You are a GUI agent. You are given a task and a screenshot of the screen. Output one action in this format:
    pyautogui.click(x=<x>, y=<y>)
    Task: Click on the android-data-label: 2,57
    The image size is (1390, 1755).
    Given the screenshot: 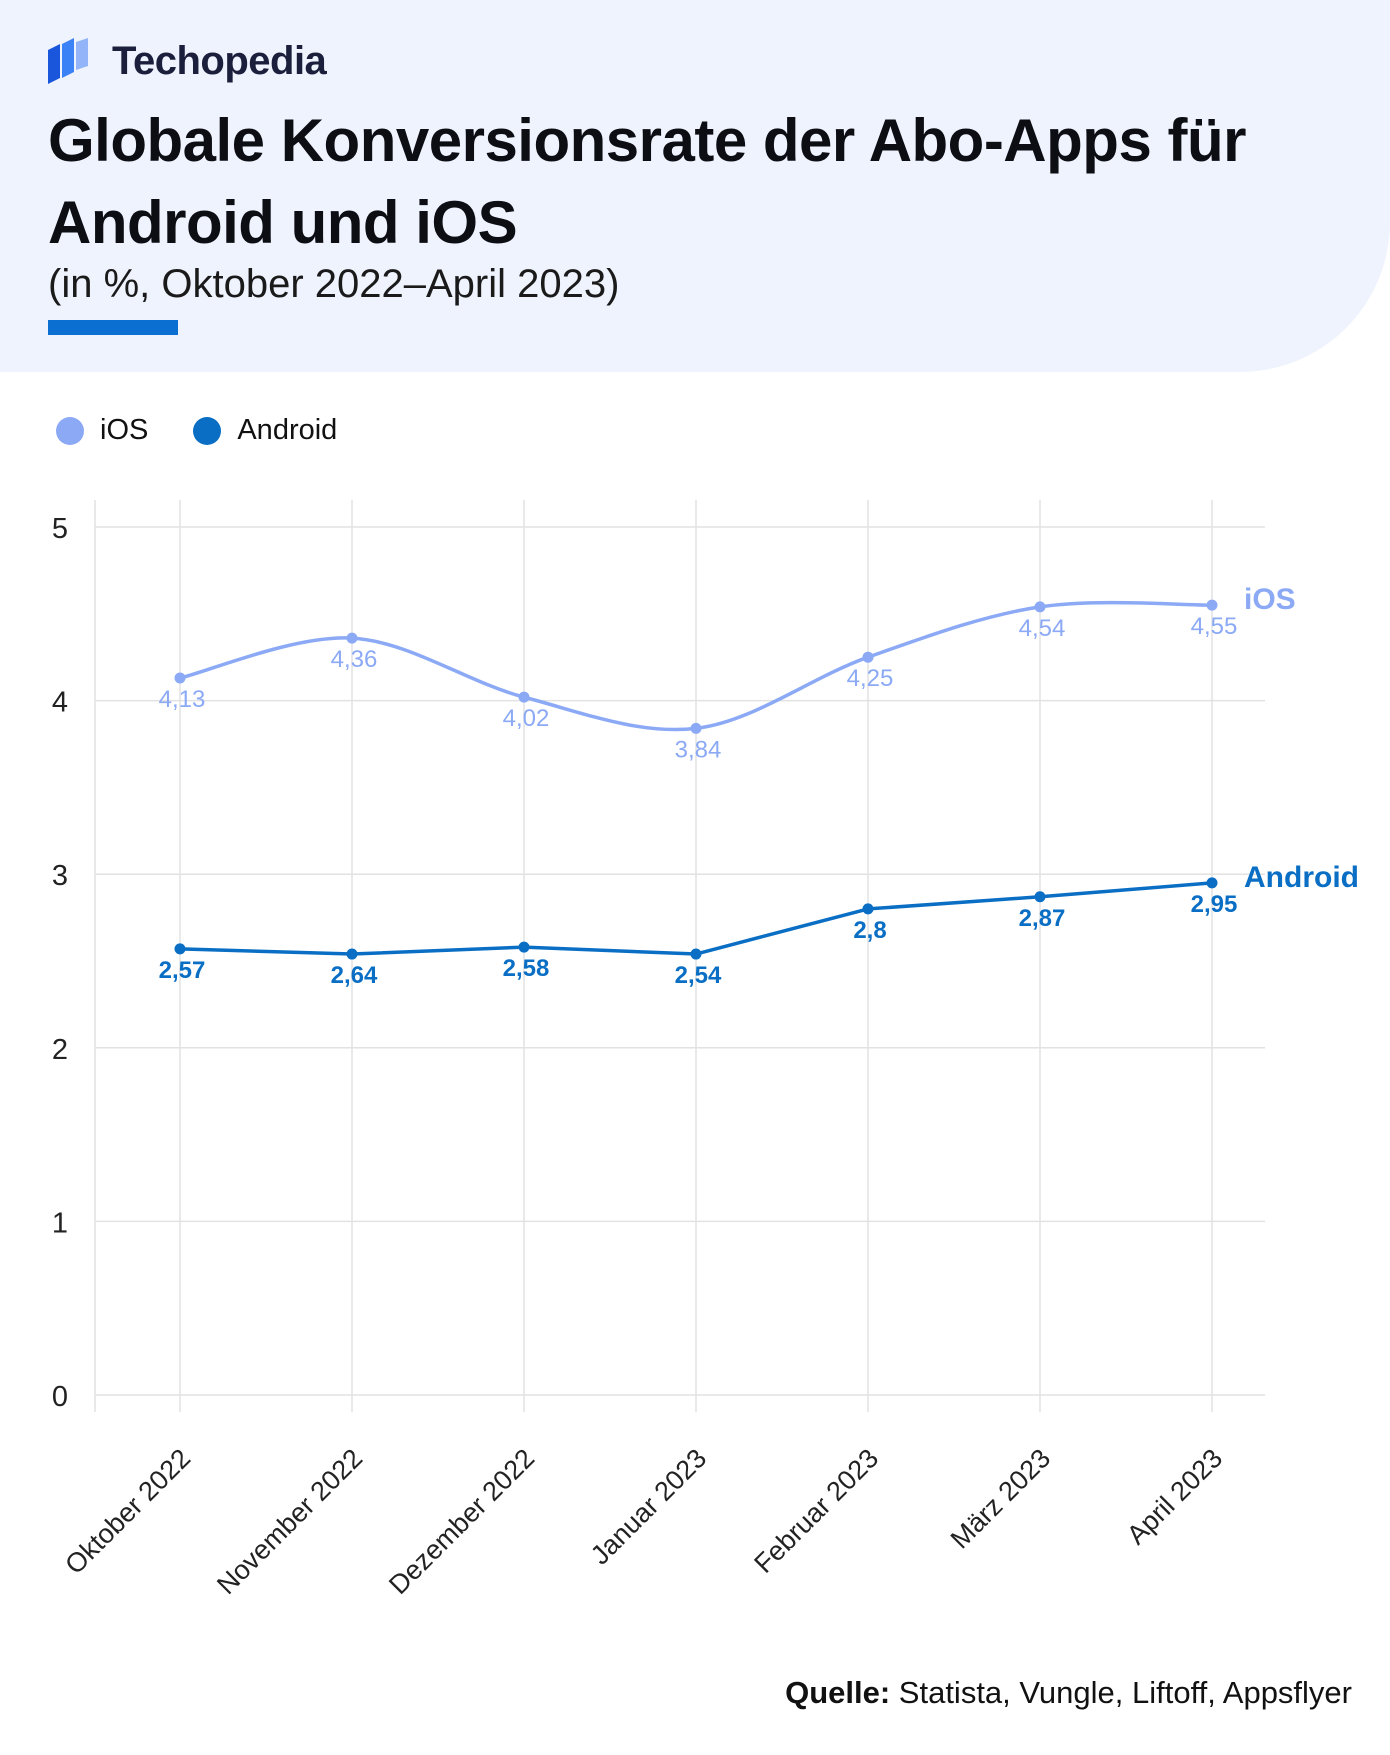 What is the action you would take?
    pyautogui.click(x=182, y=970)
    